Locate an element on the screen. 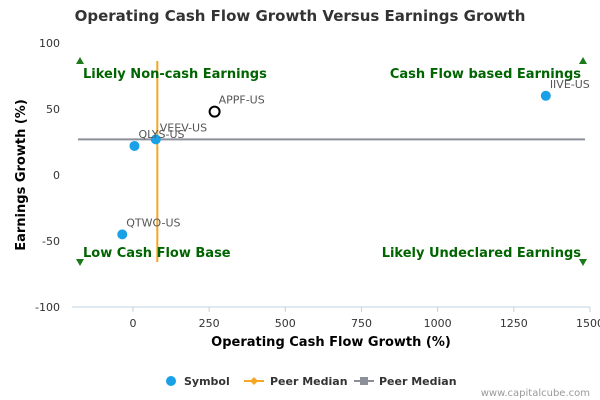 The height and width of the screenshot is (400, 600). x-axis-ticks: 0 250 500 750 1000 1250 1500 is located at coordinates (364, 318).